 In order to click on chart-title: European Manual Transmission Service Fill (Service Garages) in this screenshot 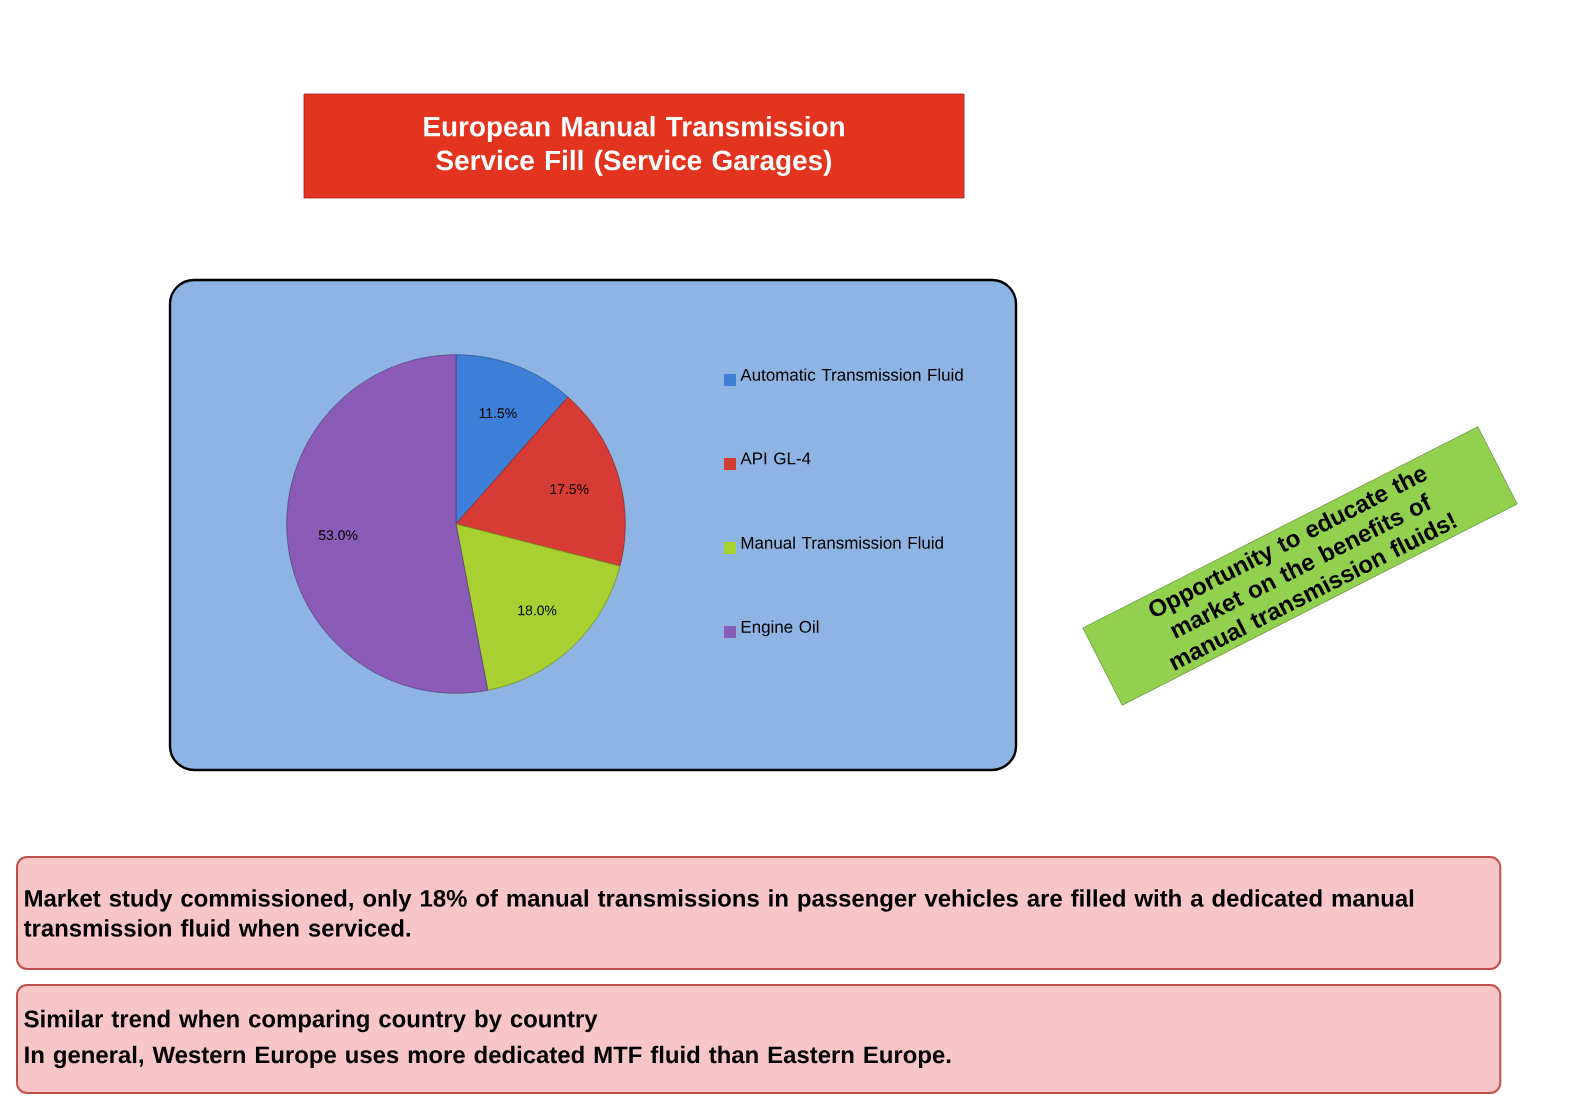, I will do `click(634, 145)`.